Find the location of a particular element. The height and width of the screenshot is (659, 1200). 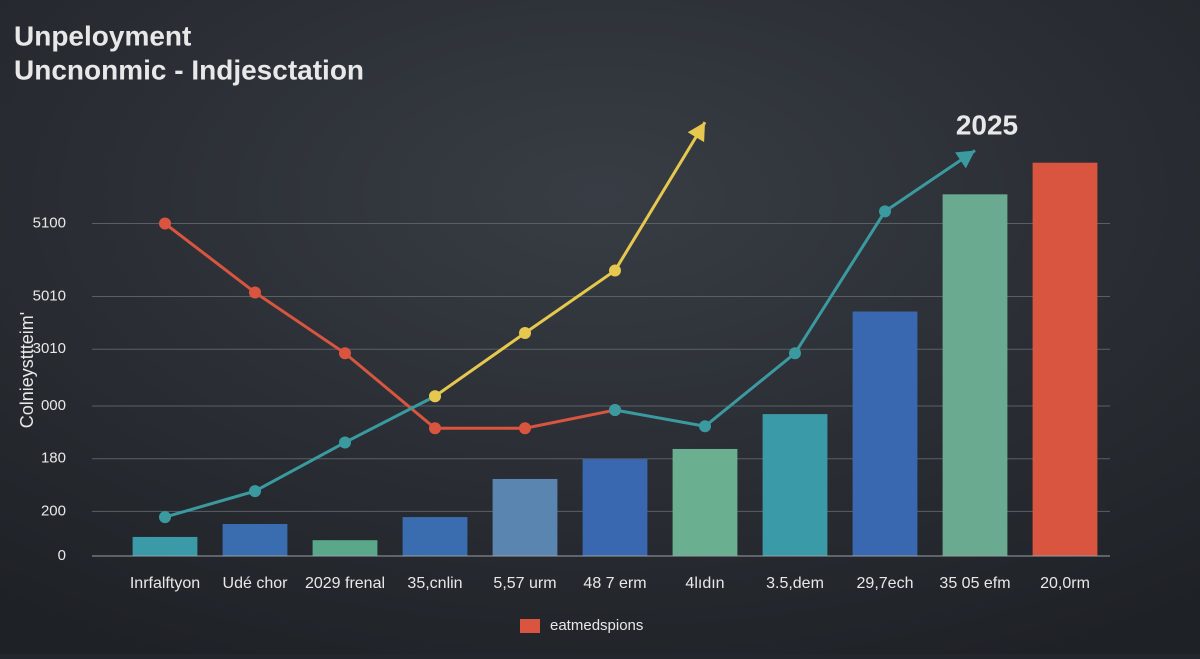

y-tick-label: 5010 is located at coordinates (49, 295).